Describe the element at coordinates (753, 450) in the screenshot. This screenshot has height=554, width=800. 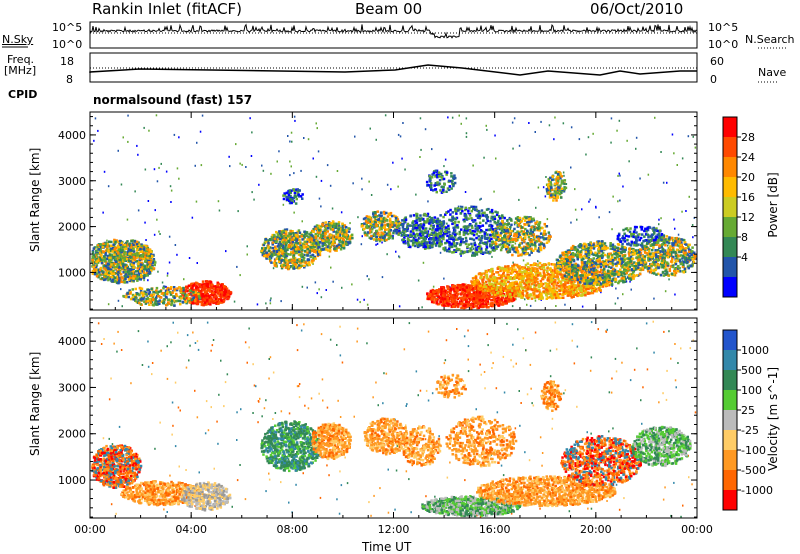
I see `velocity-colorbar-tick-5: -100` at that location.